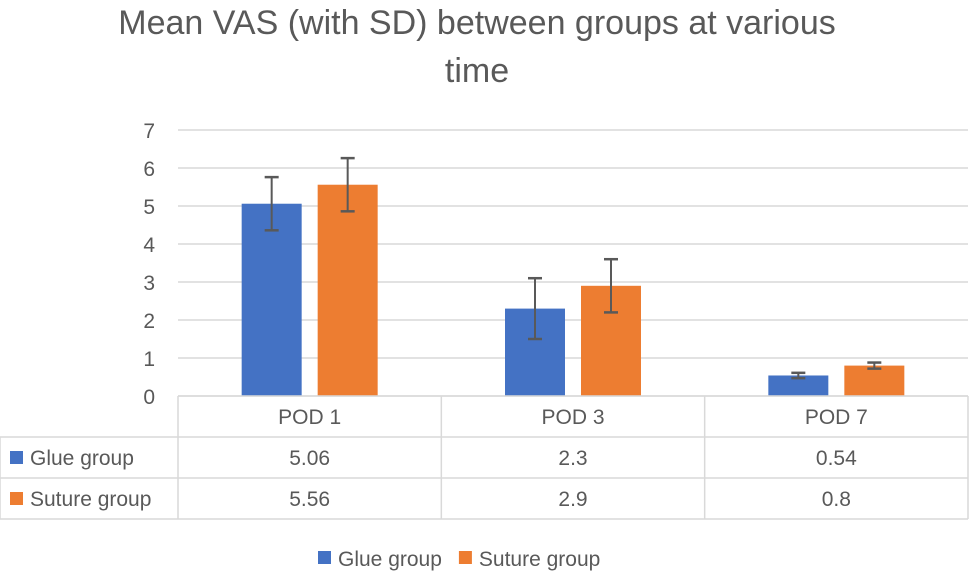 Image resolution: width=969 pixels, height=575 pixels. I want to click on y-tick-label: 1, so click(149, 359).